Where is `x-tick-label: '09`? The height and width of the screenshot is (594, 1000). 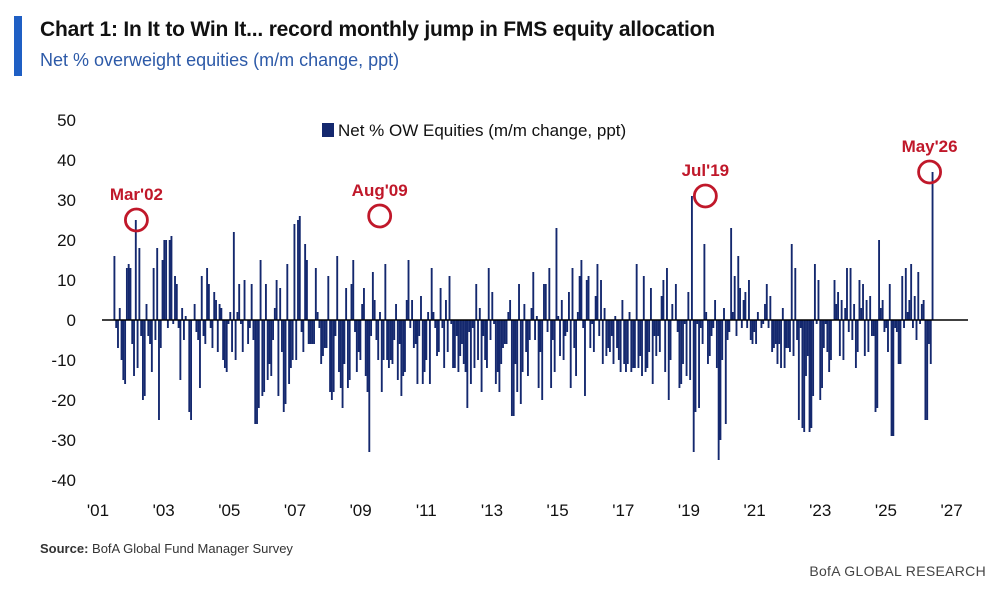 x-tick-label: '09 is located at coordinates (361, 510).